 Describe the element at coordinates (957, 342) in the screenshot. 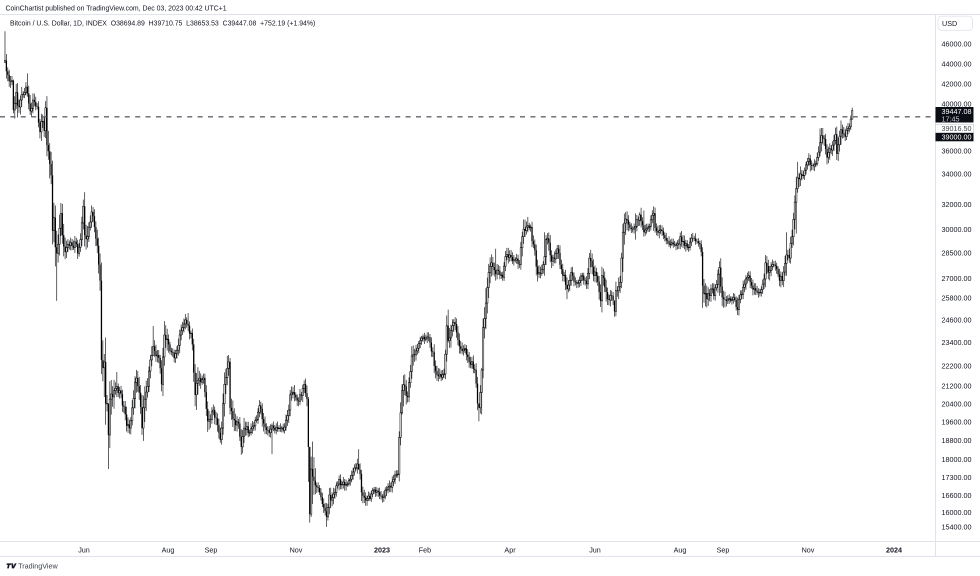

I see `svg-text: 23400.00` at that location.